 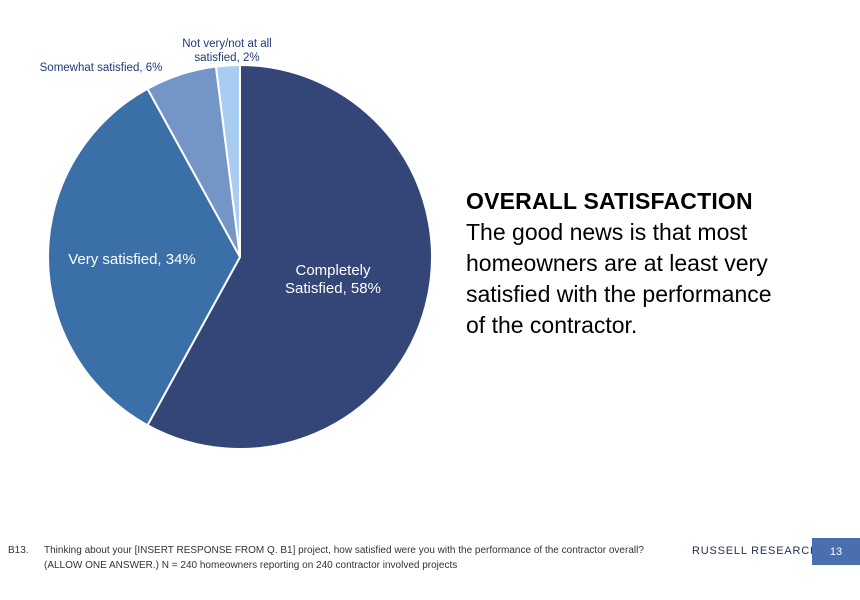 I want to click on pie-slice-label-line: Satisfied, 58%, so click(x=333, y=288).